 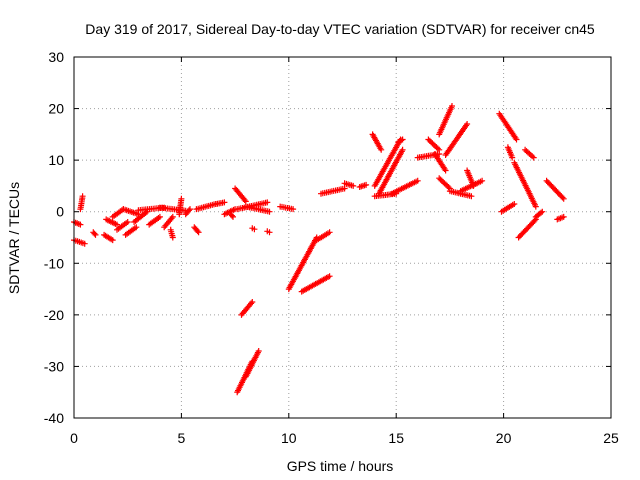 I want to click on y-tick-label: 10, so click(x=56, y=160).